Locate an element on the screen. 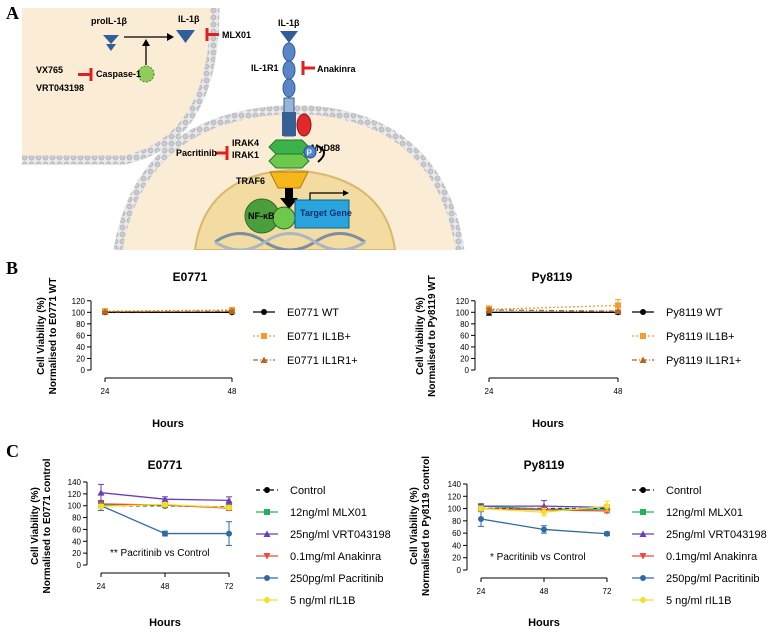  il1b-top-label: IL-1β is located at coordinates (289, 23).